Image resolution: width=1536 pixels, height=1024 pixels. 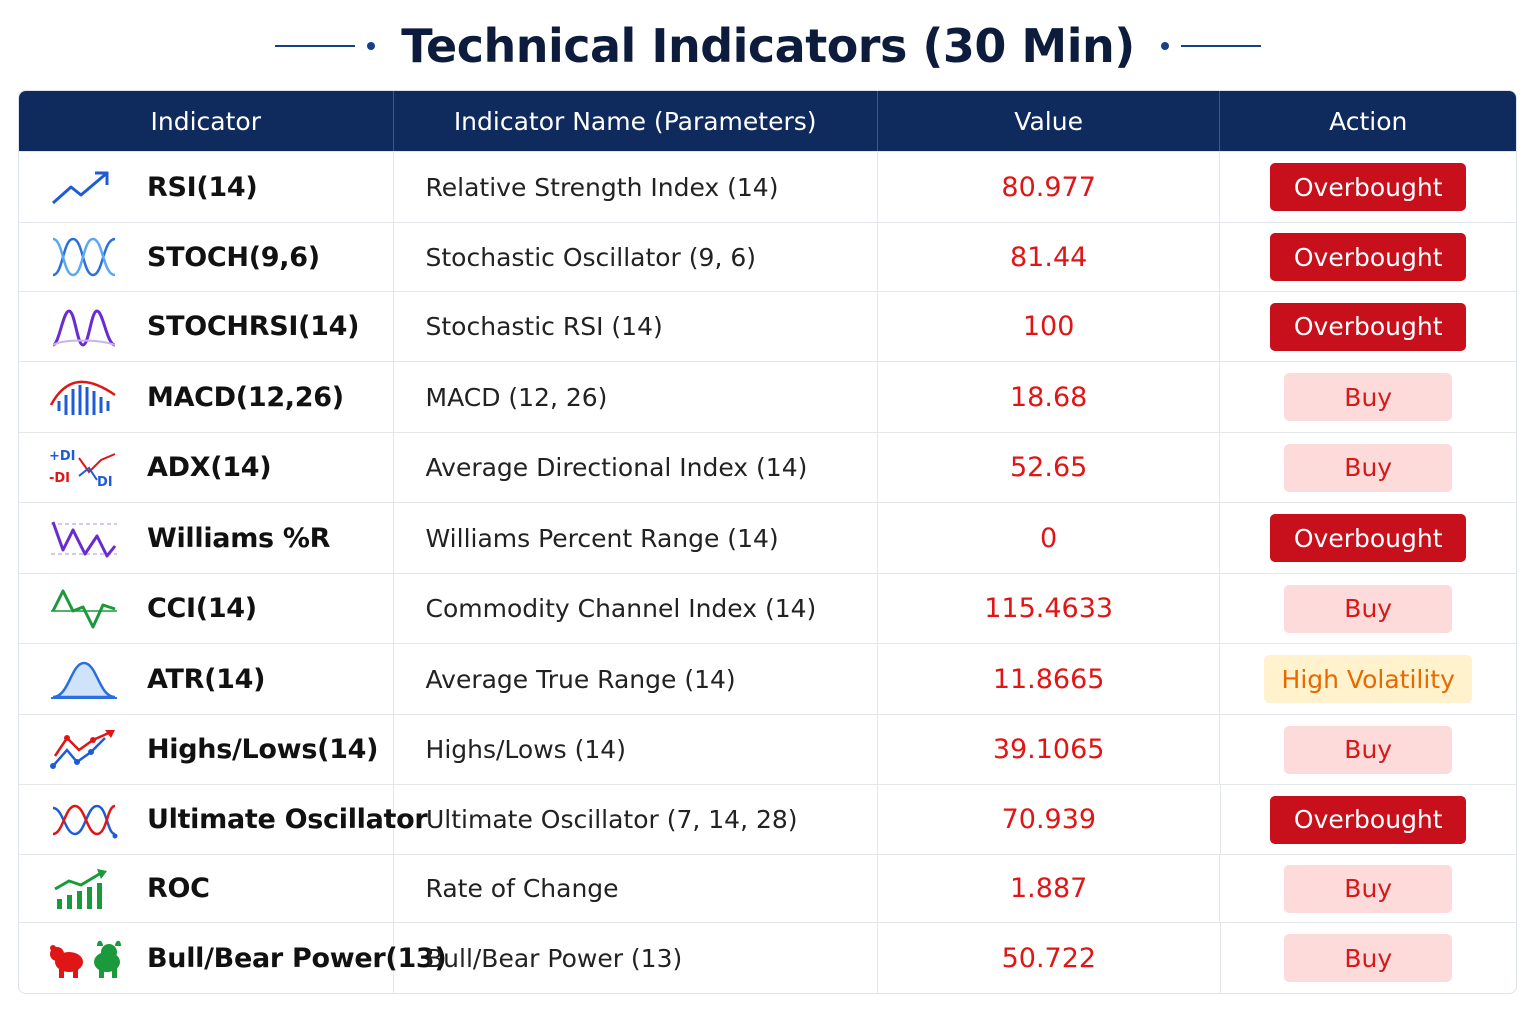 I want to click on trend-up-icon, so click(x=84, y=187).